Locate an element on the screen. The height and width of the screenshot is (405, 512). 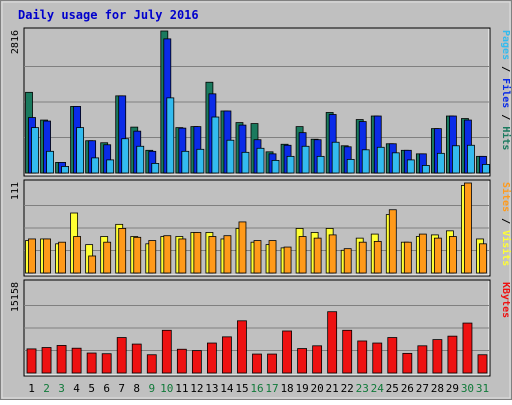
day-label: 19 is located at coordinates (301, 388).